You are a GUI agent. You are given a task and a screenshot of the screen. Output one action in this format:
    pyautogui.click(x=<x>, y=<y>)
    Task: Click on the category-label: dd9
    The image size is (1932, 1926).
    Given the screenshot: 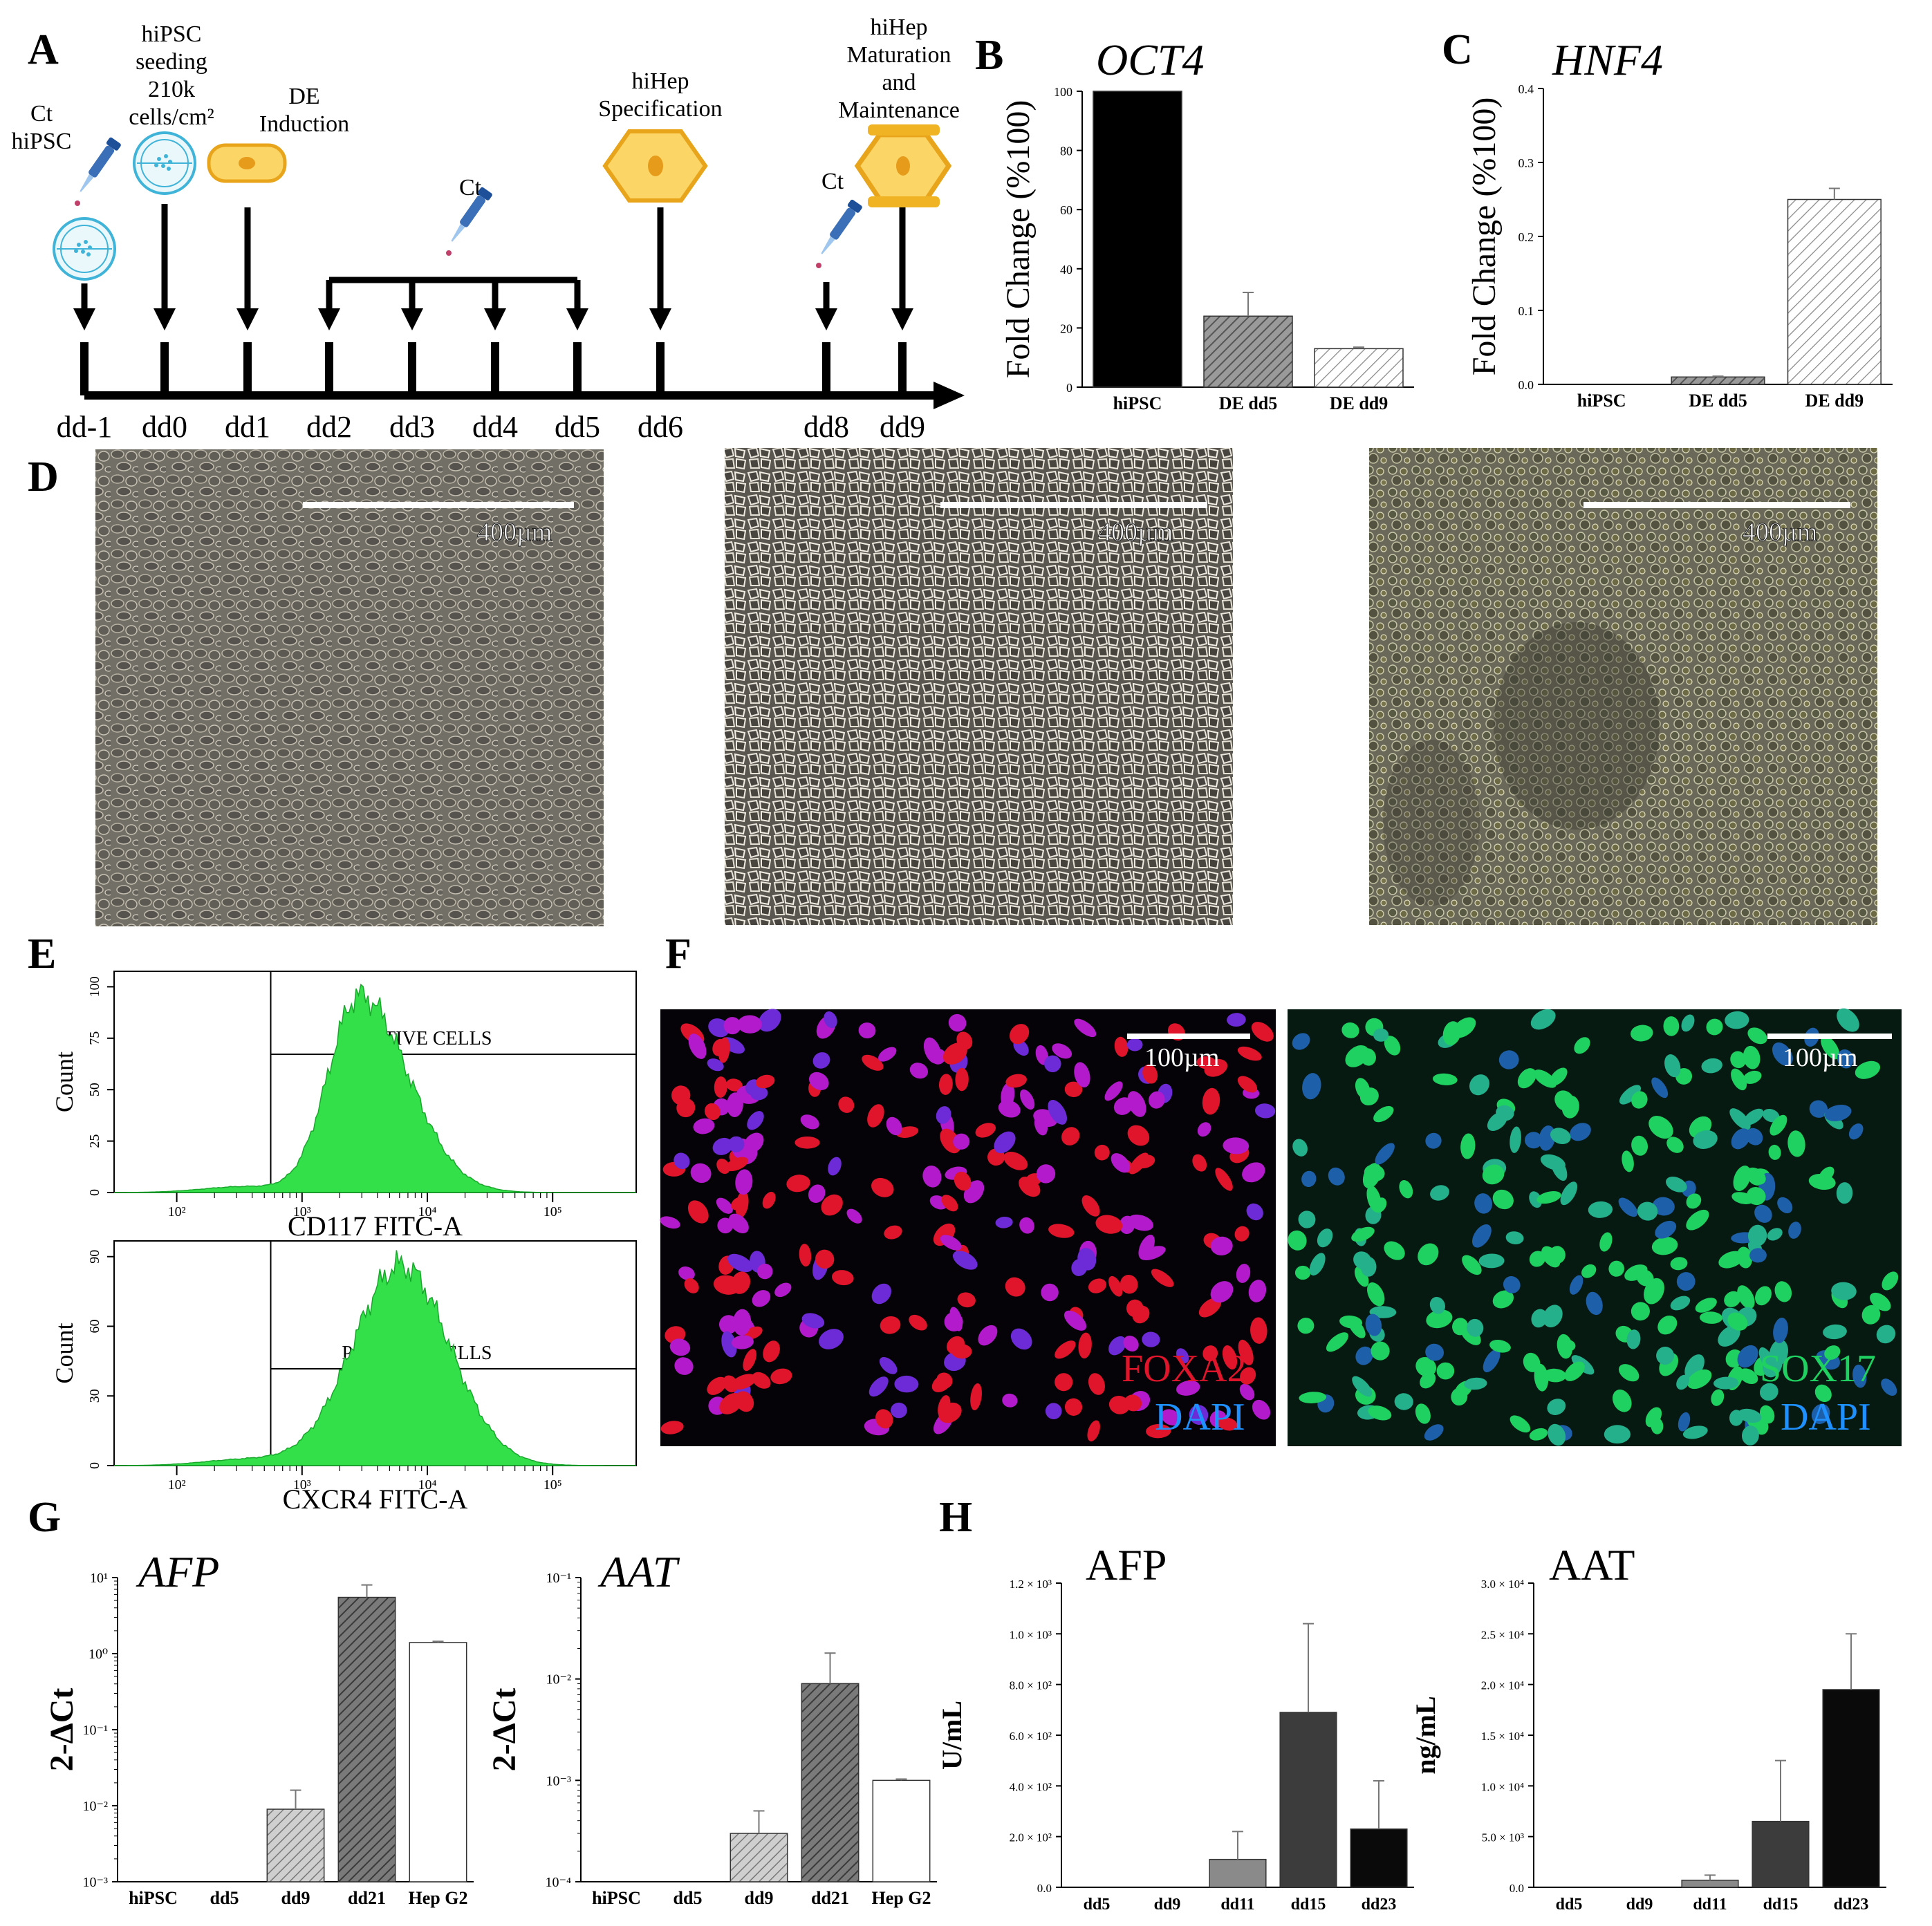 What is the action you would take?
    pyautogui.click(x=759, y=1898)
    